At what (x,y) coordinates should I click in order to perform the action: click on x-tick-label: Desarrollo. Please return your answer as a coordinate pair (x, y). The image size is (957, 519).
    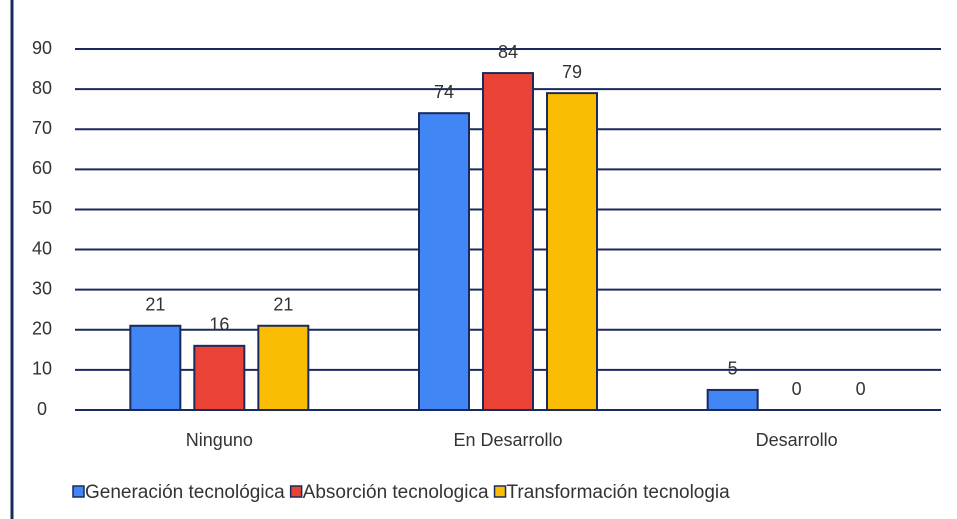
    Looking at the image, I should click on (797, 440).